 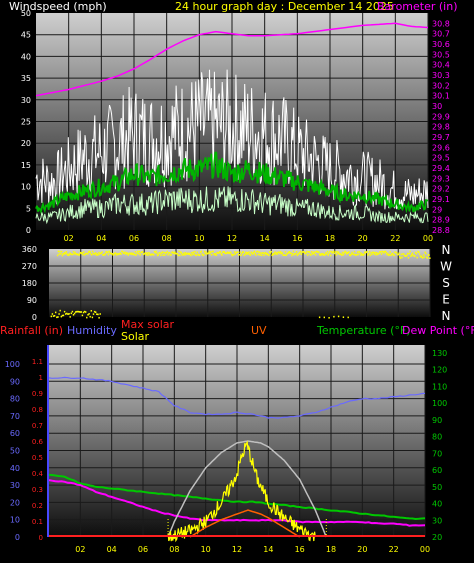 What do you see at coordinates (38, 450) in the screenshot?
I see `rainfall-axis-ticks: 0 0.1 0.2 0.3 0.4 0.5 0.6 0.7 0.8 0.9 1 1.1` at bounding box center [38, 450].